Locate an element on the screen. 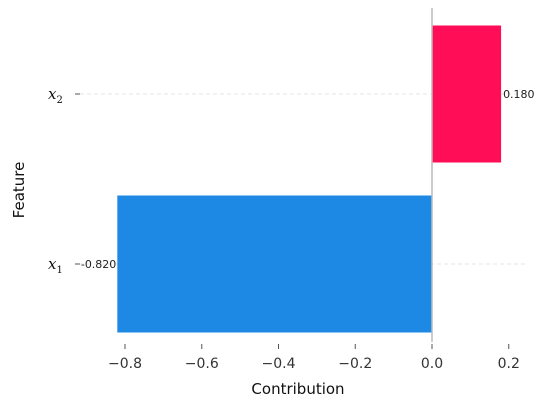 The height and width of the screenshot is (408, 547). x-axis-title: Contribution is located at coordinates (297, 389).